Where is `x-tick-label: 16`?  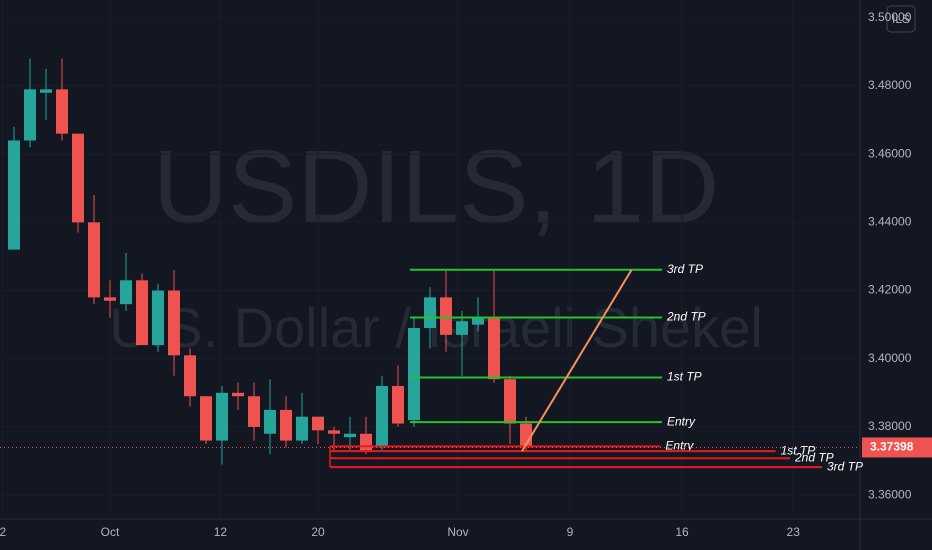 x-tick-label: 16 is located at coordinates (682, 532).